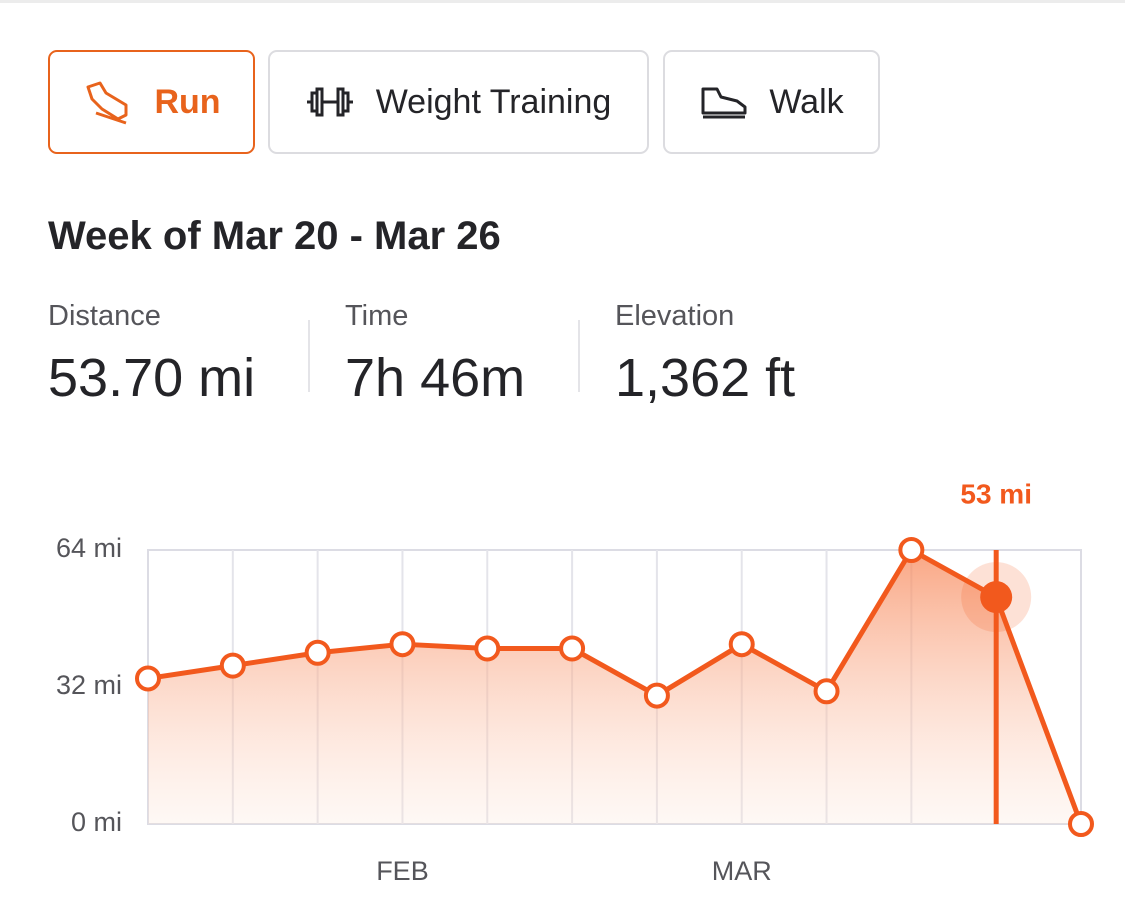 Image resolution: width=1125 pixels, height=915 pixels. I want to click on value-label: 53 mi, so click(996, 493).